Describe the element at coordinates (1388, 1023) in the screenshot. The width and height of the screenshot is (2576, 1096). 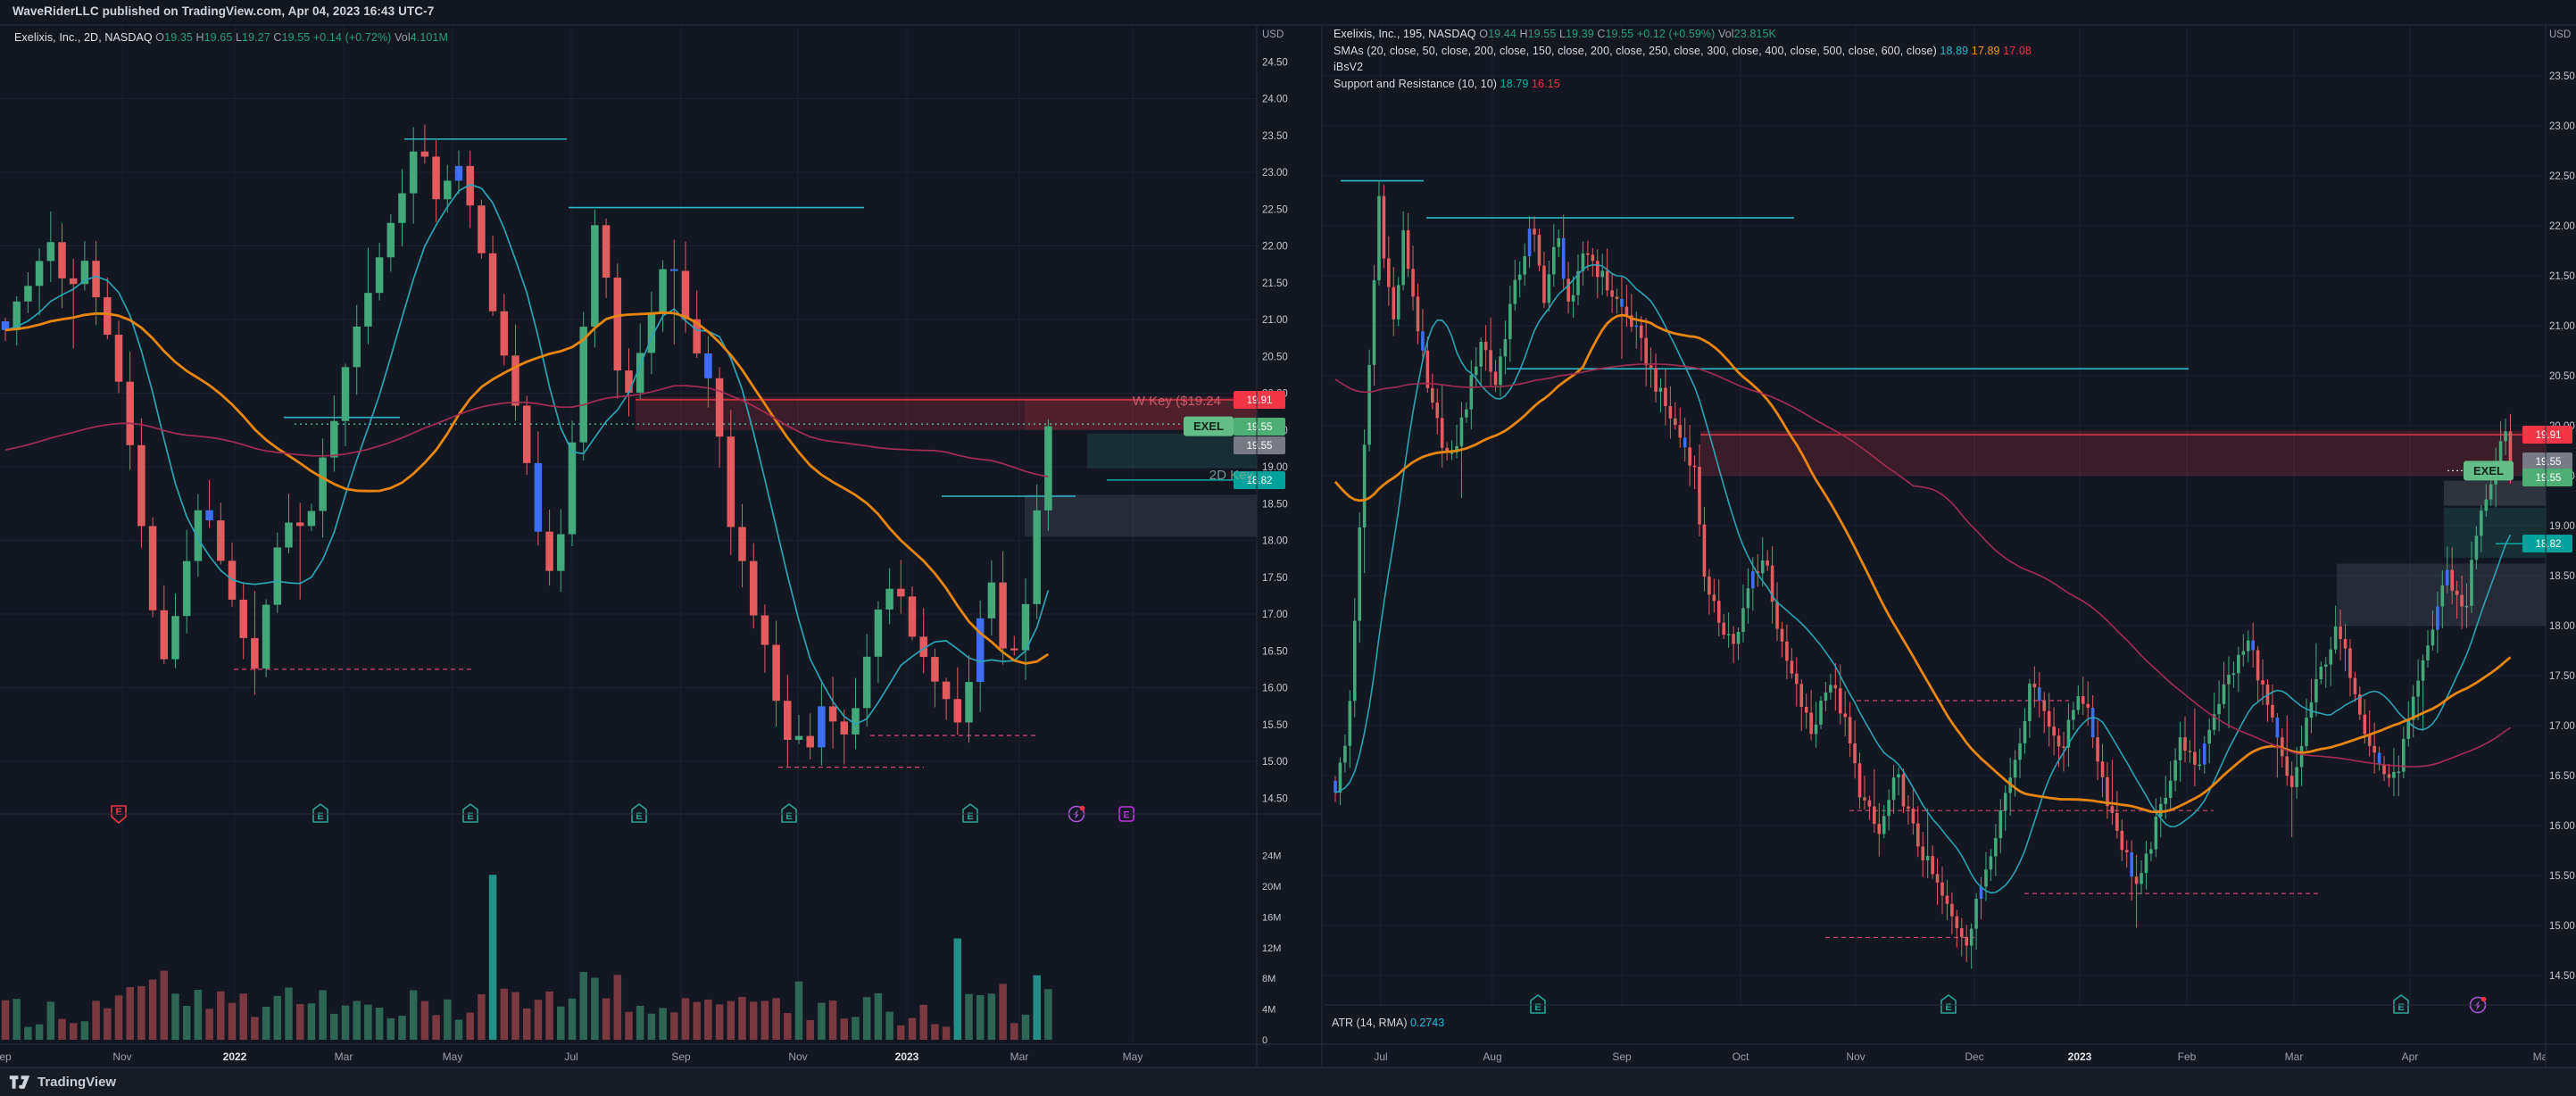
I see `atr-label: ATR (14, RMA) 0.2743` at that location.